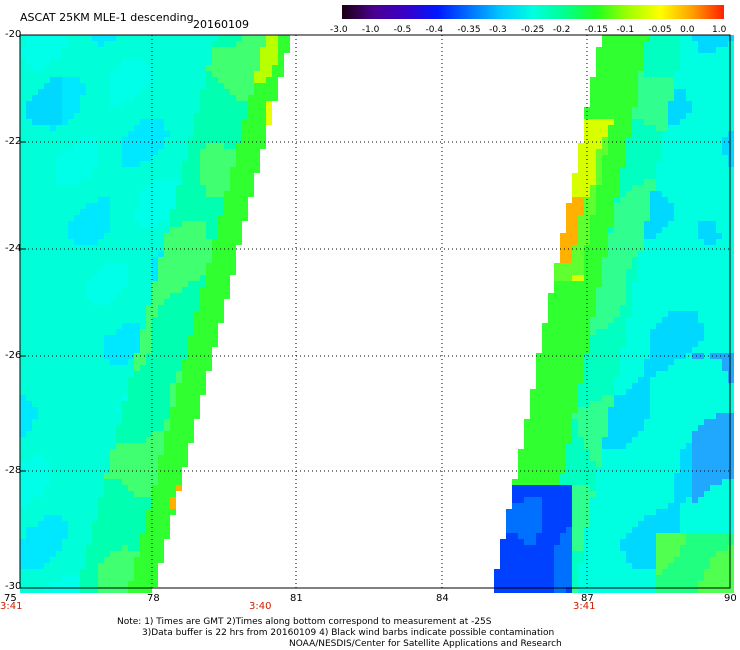 The image size is (740, 650). Describe the element at coordinates (687, 30) in the screenshot. I see `colorbar-label: 0.0` at that location.